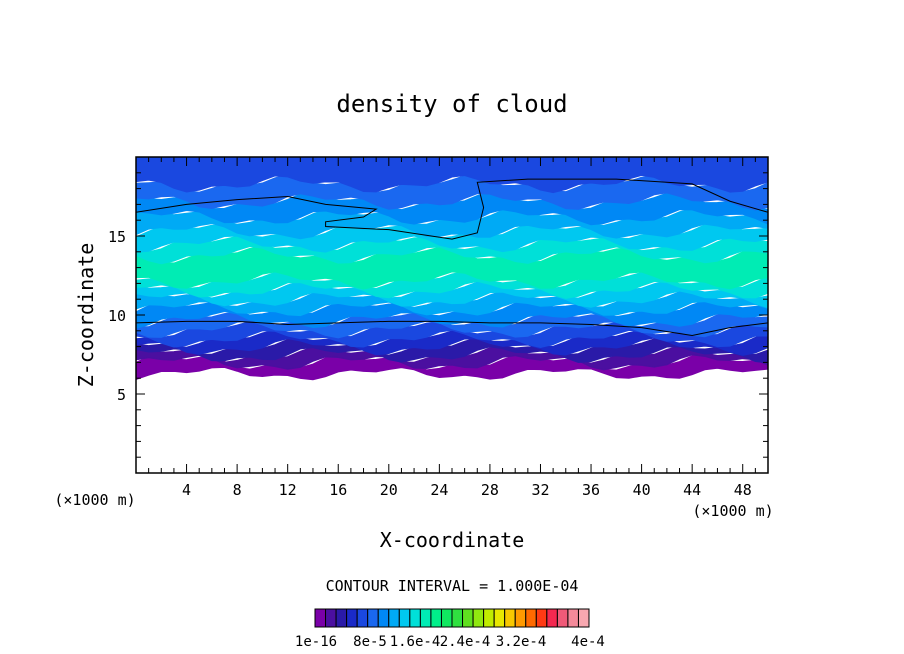 The image size is (904, 654). Describe the element at coordinates (389, 490) in the screenshot. I see `x-tick-label: 20` at that location.